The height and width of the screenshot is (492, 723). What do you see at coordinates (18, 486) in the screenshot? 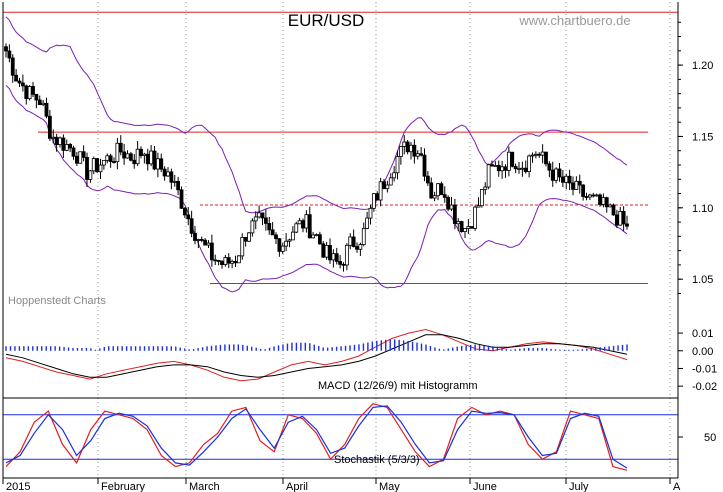
I see `x-tick-label: 2015` at bounding box center [18, 486].